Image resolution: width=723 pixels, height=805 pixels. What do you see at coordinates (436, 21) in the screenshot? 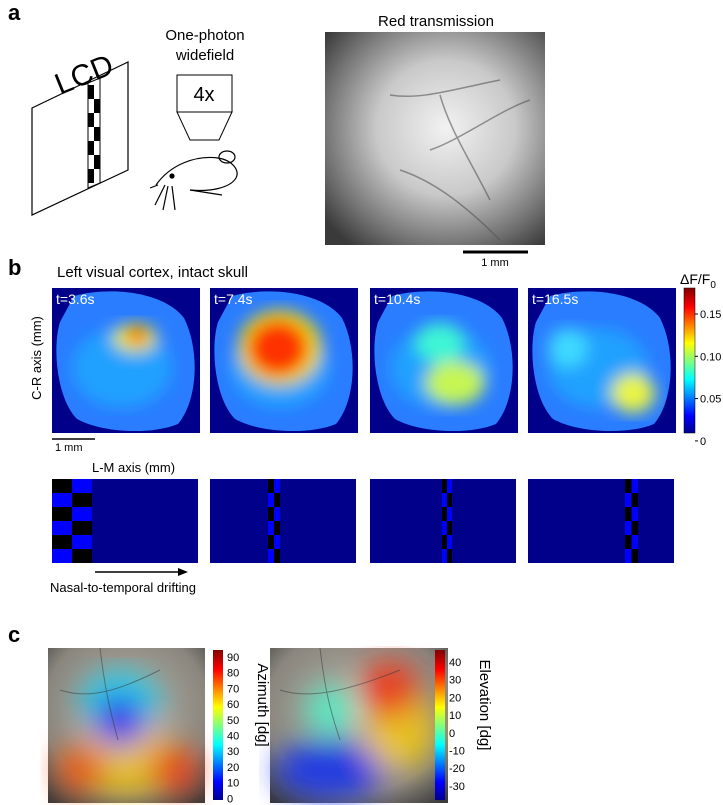
I see `image-title: Red transmission` at bounding box center [436, 21].